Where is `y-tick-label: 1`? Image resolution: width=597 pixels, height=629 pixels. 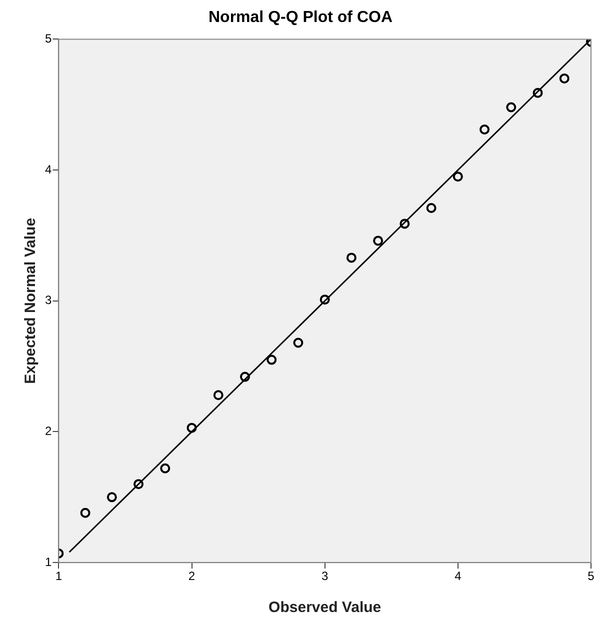 y-tick-label: 1 is located at coordinates (48, 561).